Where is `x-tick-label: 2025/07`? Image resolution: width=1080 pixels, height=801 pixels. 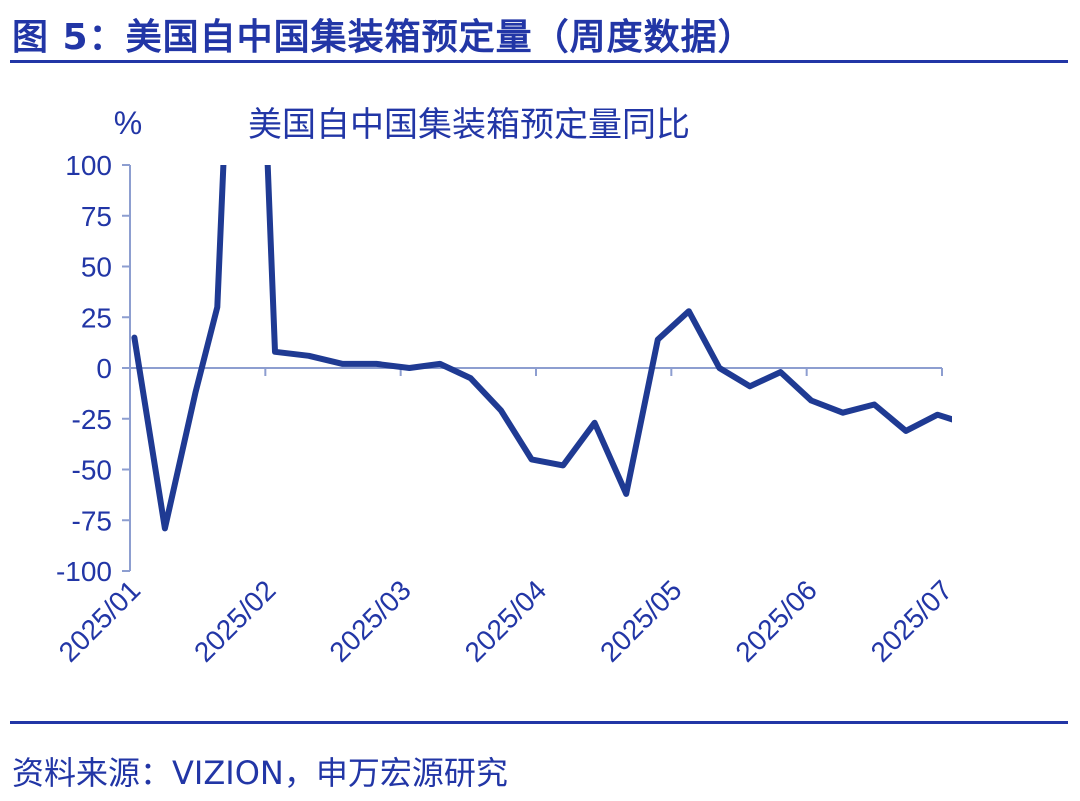
x-tick-label: 2025/07 is located at coordinates (911, 620).